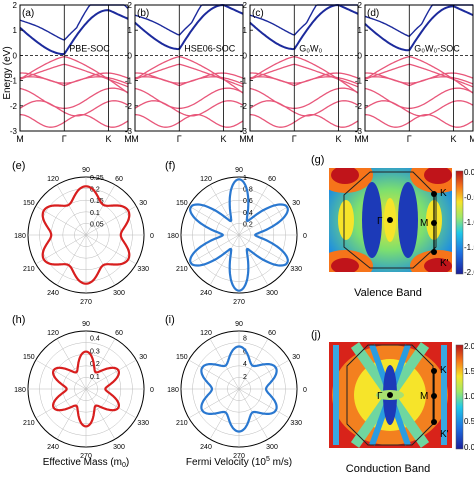 This screenshot has width=474, height=480. What do you see at coordinates (390, 220) in the screenshot?
I see `gamma-point` at bounding box center [390, 220].